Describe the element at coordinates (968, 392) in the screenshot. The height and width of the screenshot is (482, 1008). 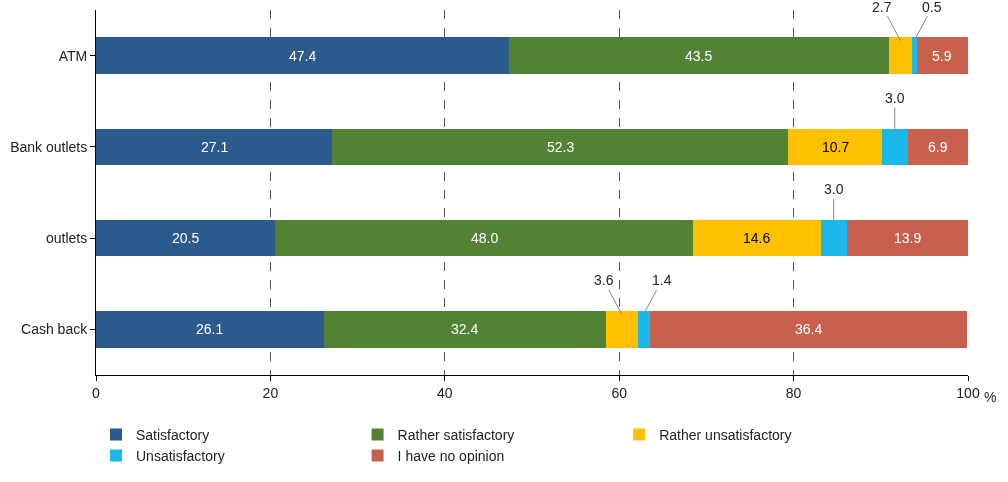
I see `x-tick-label: 100` at that location.